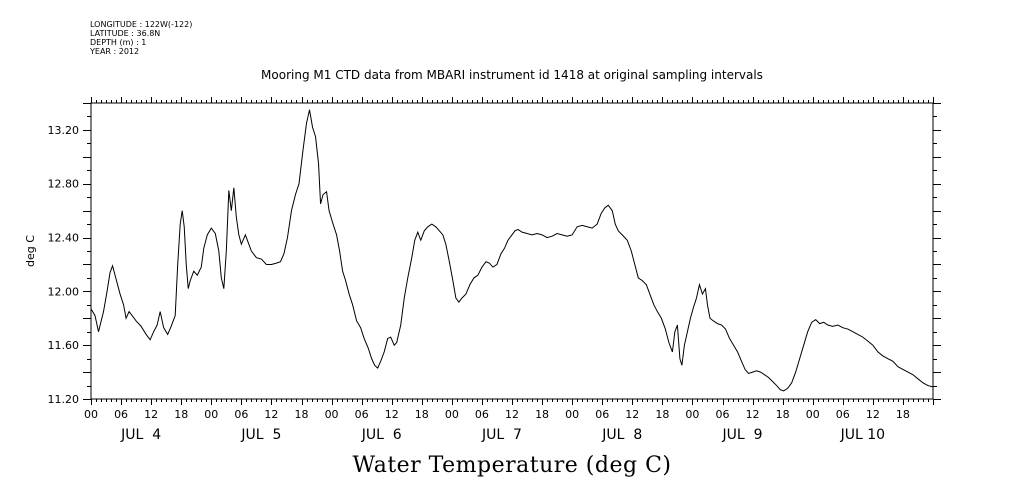 This screenshot has width=1009, height=504. What do you see at coordinates (141, 24) in the screenshot?
I see `longitude-label: LONGITUDE : 122W(-122)` at bounding box center [141, 24].